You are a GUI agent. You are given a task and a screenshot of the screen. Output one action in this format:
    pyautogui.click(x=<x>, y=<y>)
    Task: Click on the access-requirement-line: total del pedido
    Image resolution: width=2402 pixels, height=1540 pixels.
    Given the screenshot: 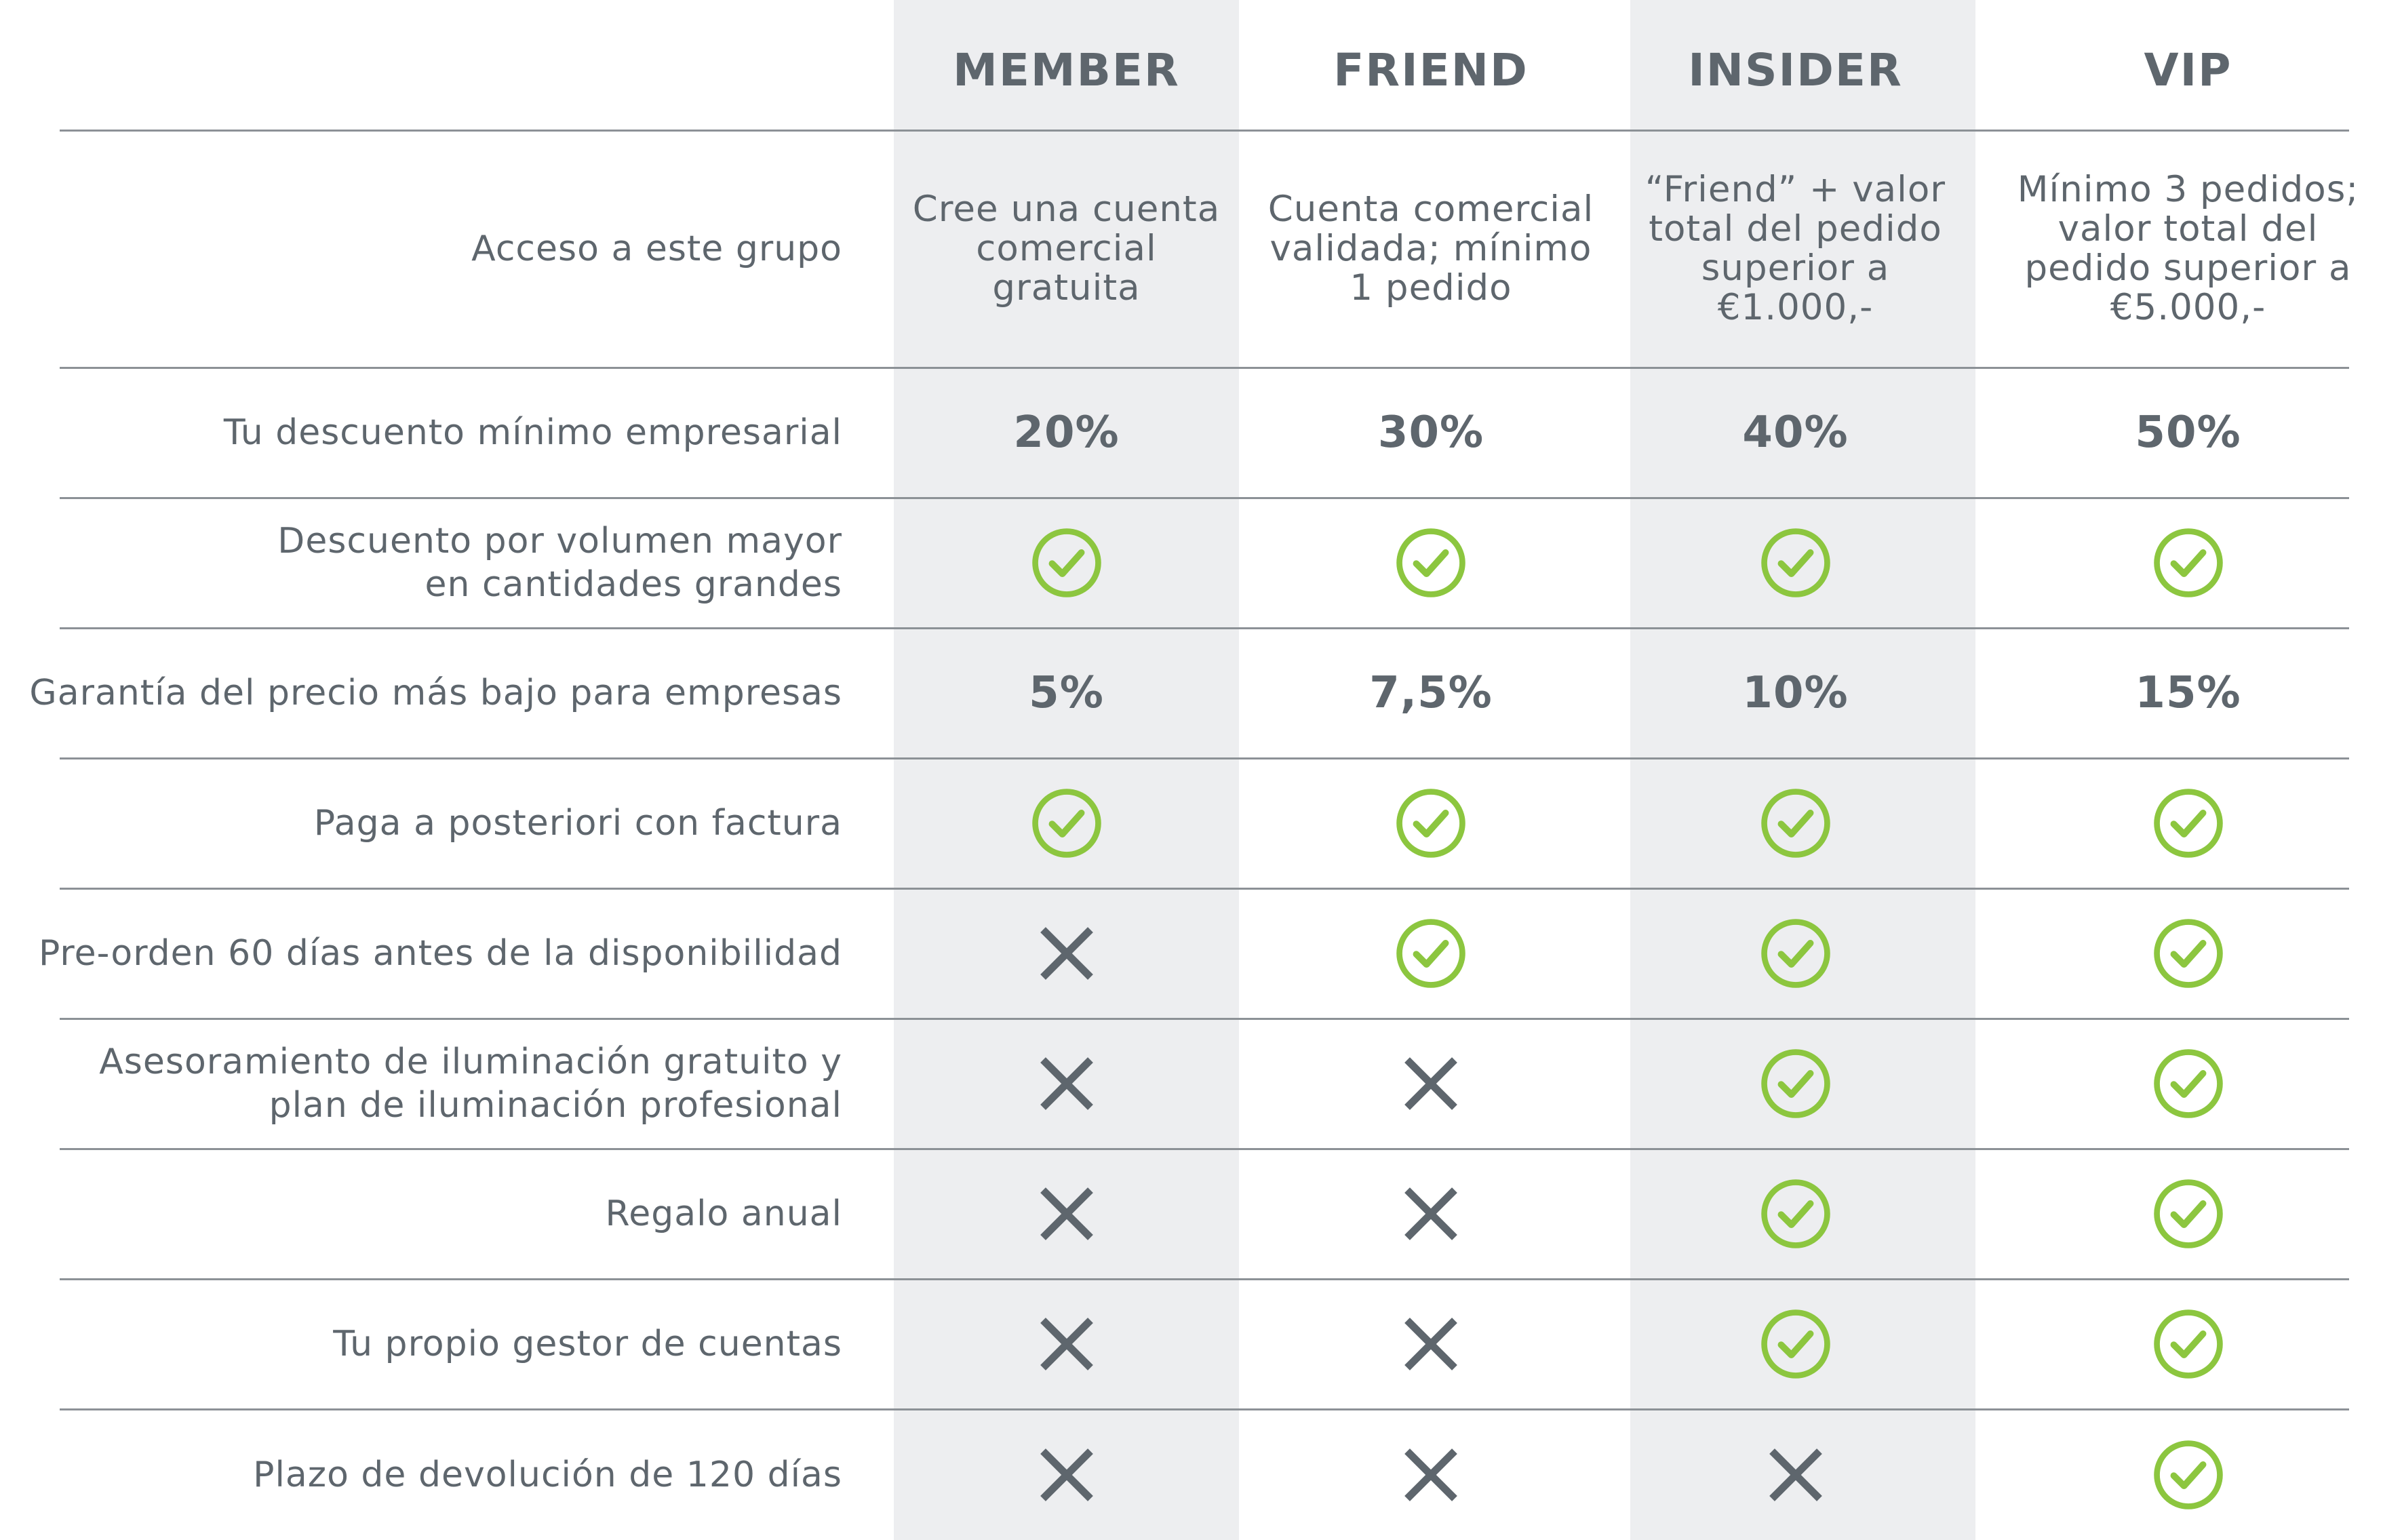 What is the action you would take?
    pyautogui.click(x=1795, y=229)
    